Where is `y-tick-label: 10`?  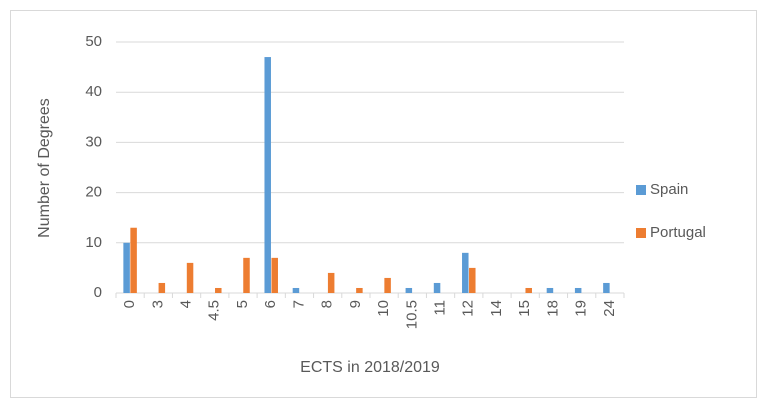 y-tick-label: 10 is located at coordinates (93, 242).